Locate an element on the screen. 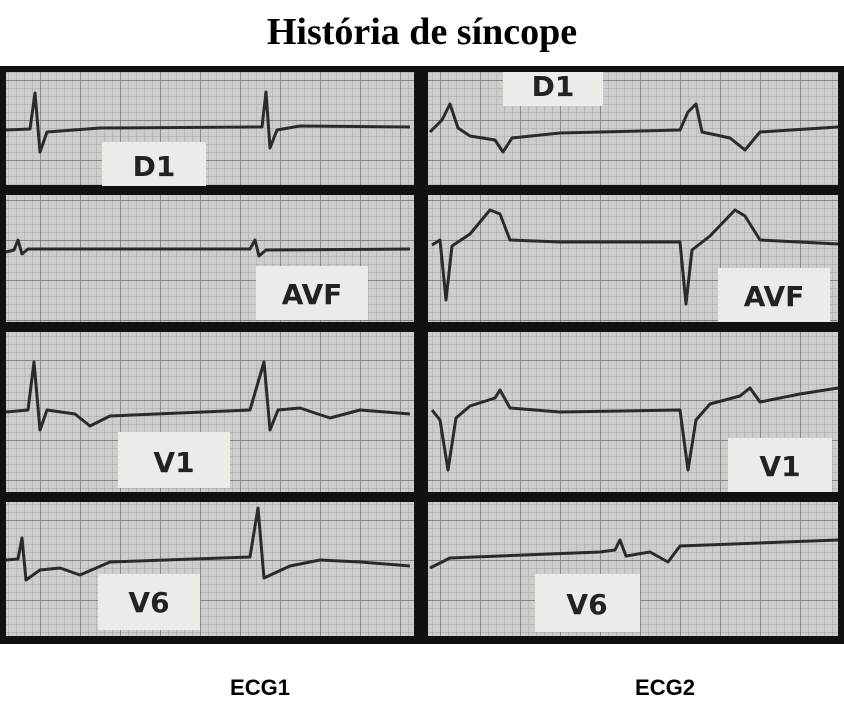 This screenshot has height=722, width=844. title: História de síncope is located at coordinates (422, 32).